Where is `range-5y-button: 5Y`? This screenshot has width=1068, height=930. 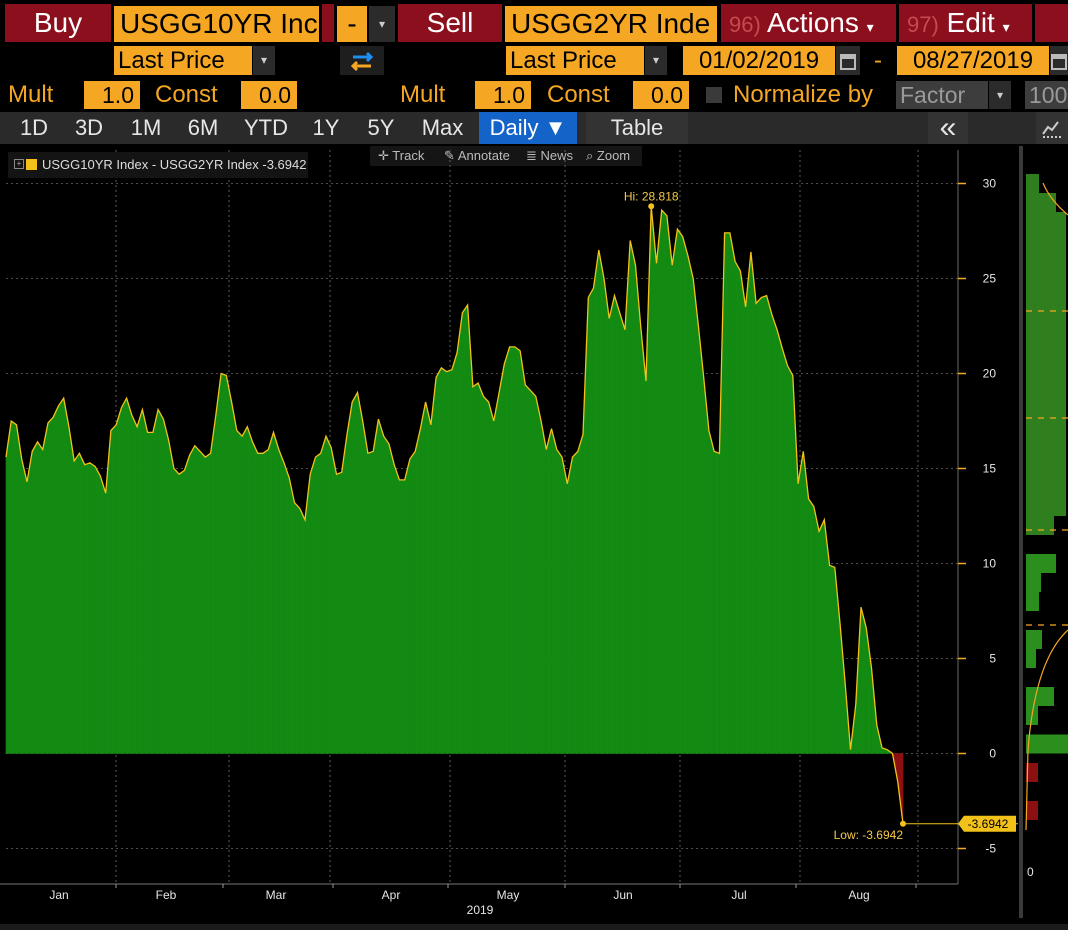 range-5y-button: 5Y is located at coordinates (381, 127).